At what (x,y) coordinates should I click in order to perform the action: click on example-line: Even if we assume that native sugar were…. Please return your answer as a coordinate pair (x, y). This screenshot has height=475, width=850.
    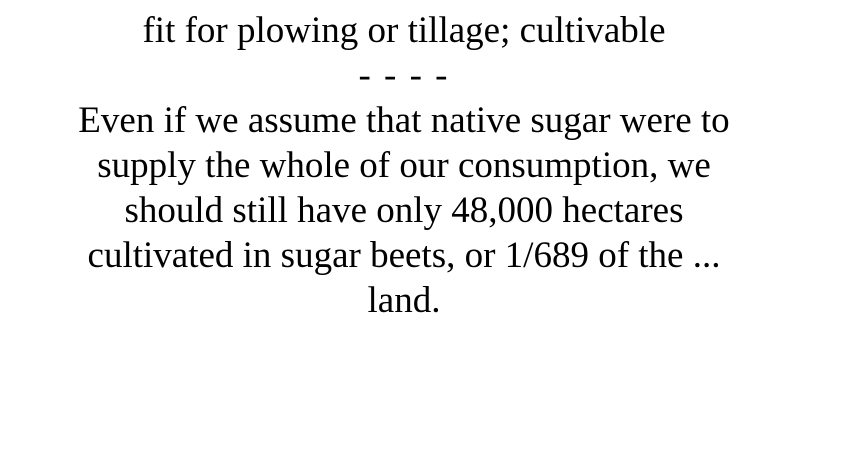
    Looking at the image, I should click on (404, 120).